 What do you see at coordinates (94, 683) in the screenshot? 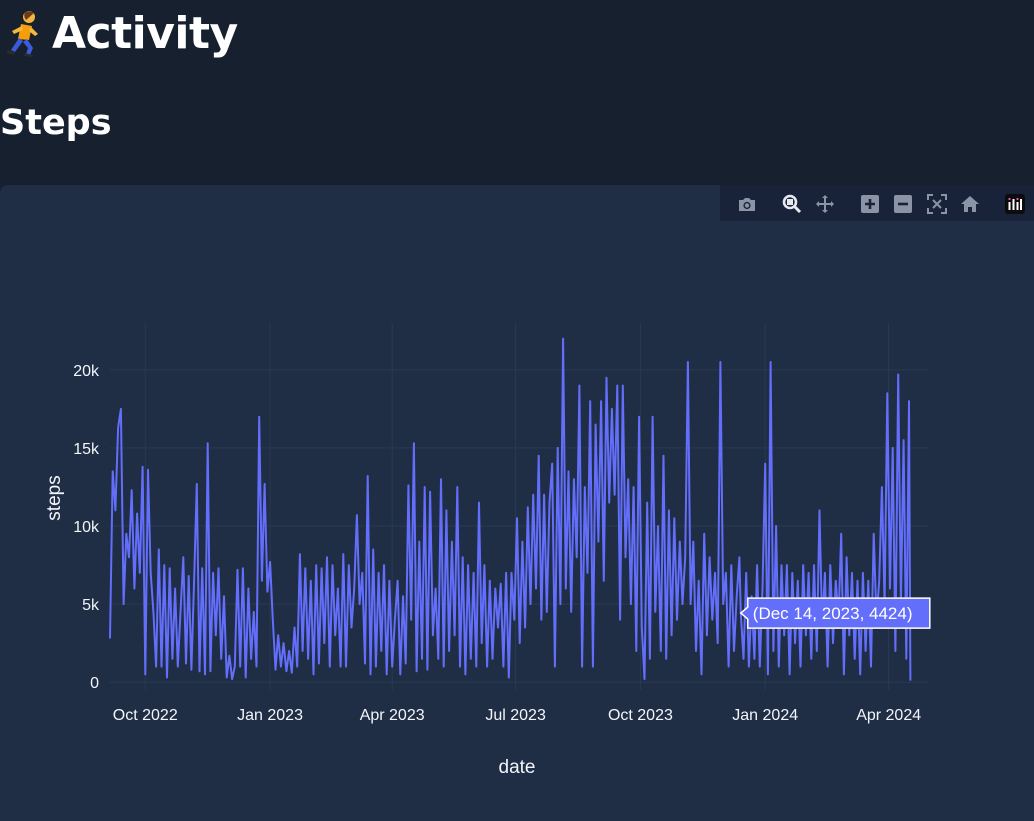
I see `y-tick-label: 0` at bounding box center [94, 683].